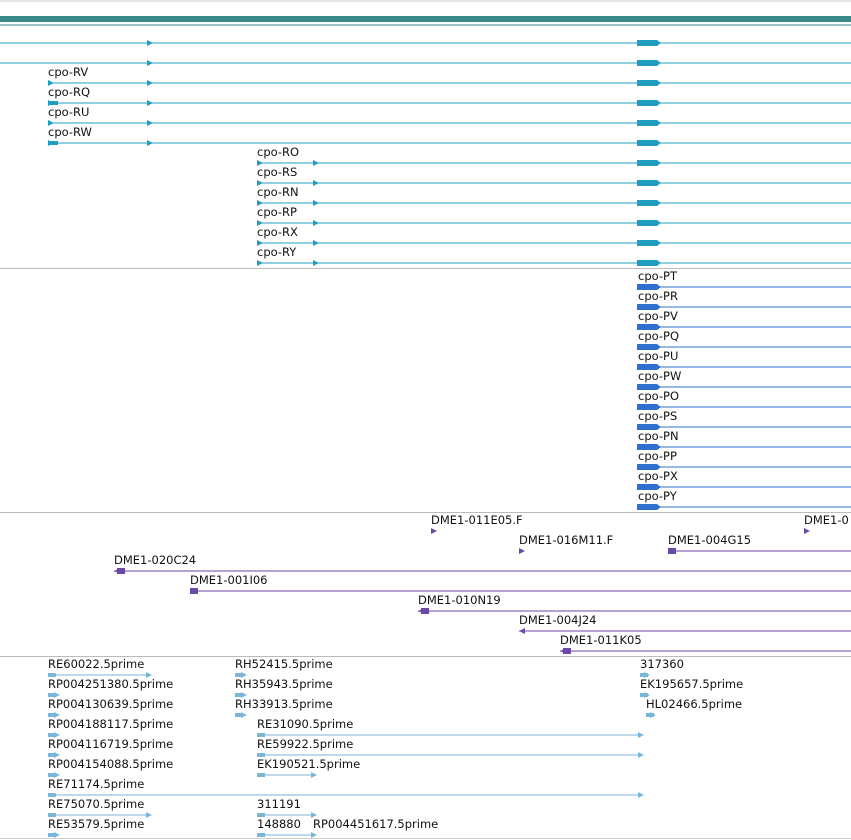  What do you see at coordinates (96, 784) in the screenshot?
I see `est-label: RE71174.5prime` at bounding box center [96, 784].